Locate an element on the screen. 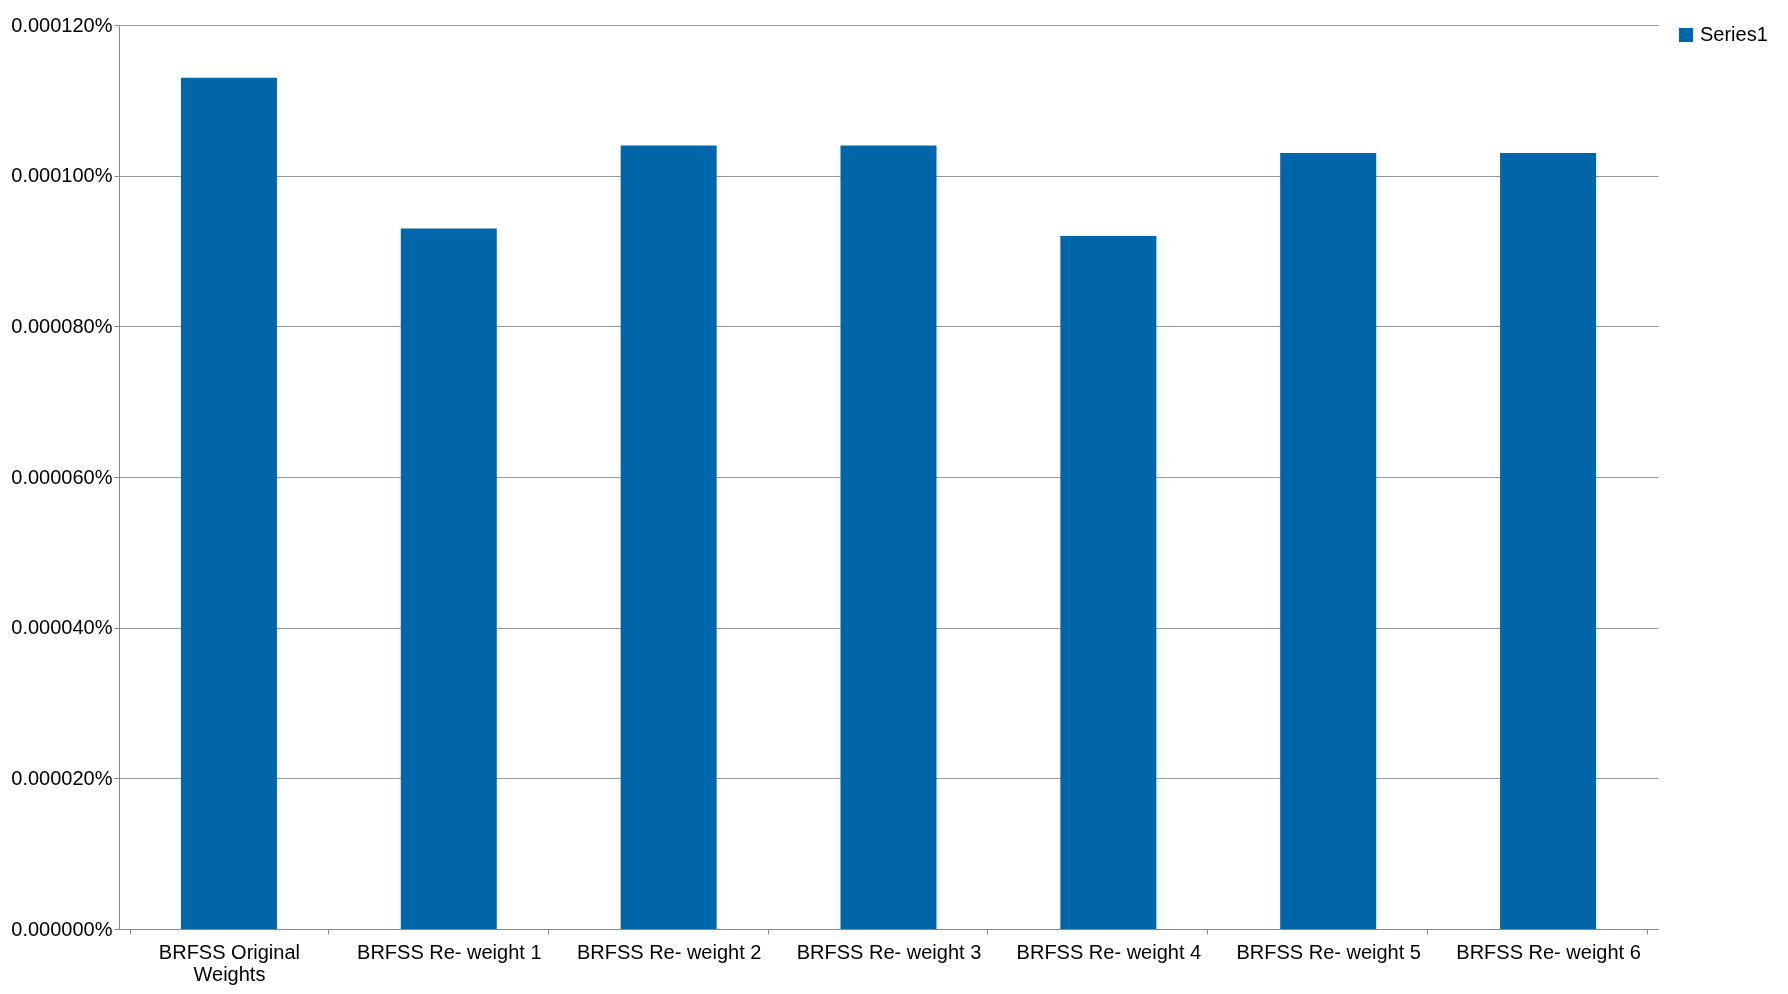 This screenshot has height=994, width=1788. x-tick-label: BRFSS Re- weight 2 is located at coordinates (669, 951).